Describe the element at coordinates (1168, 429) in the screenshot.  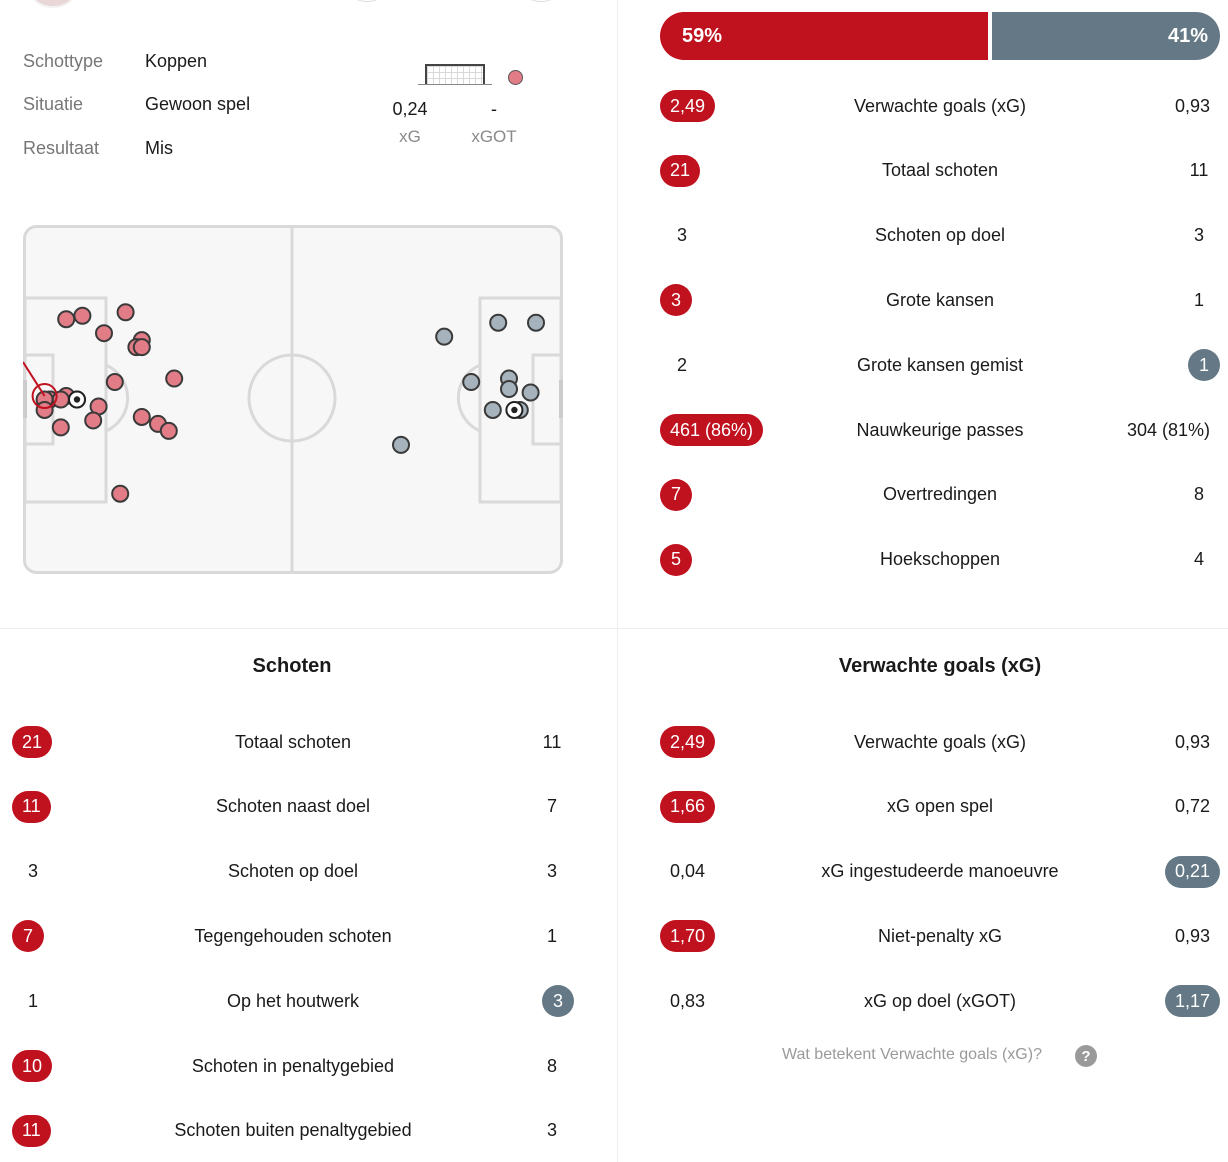
I see `stat-away-value: 304 (81%)` at that location.